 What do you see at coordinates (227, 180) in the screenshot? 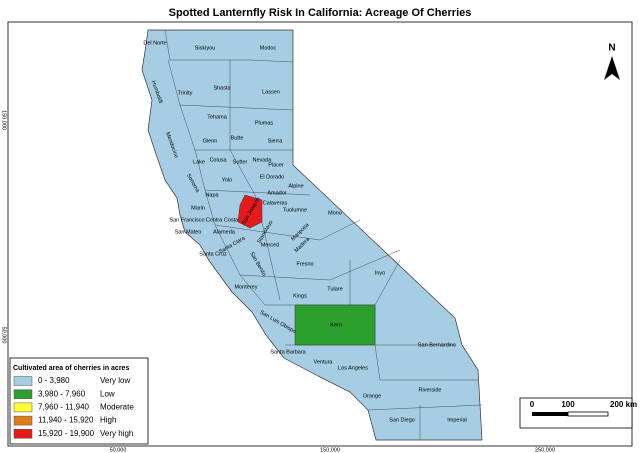
I see `county-label: Yolo` at bounding box center [227, 180].